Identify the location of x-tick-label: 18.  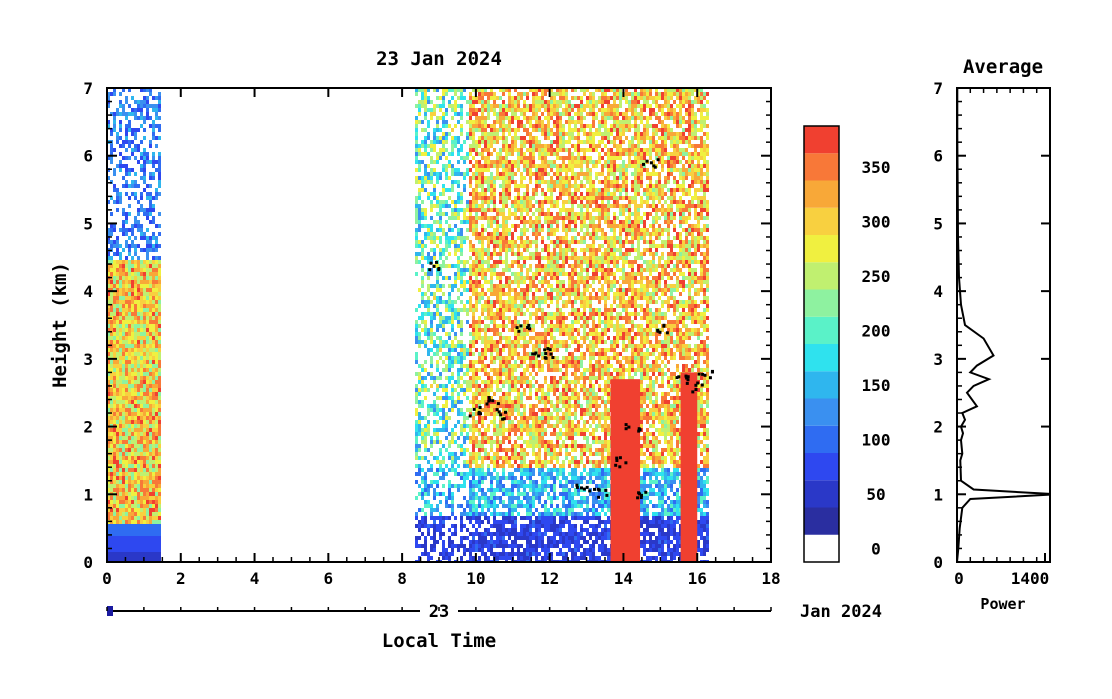
(770, 578).